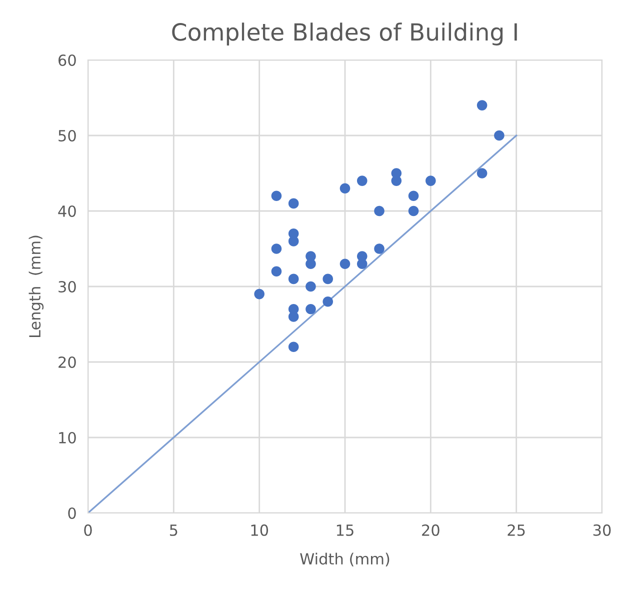 The image size is (622, 595). What do you see at coordinates (431, 530) in the screenshot?
I see `x-tick-label: 20` at bounding box center [431, 530].